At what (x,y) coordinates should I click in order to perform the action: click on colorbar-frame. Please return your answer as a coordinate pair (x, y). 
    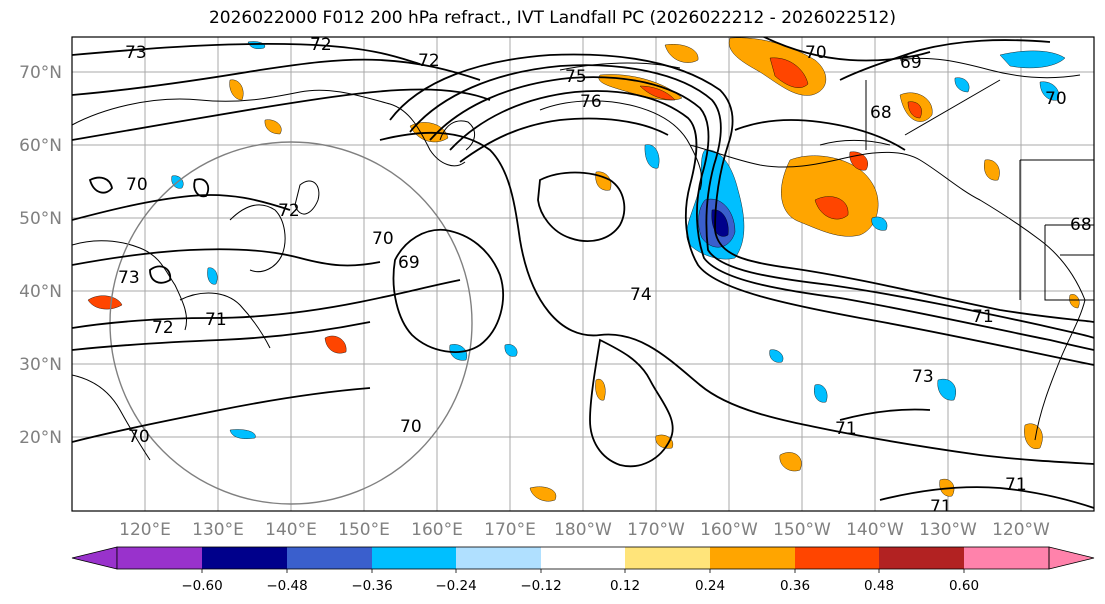
    Looking at the image, I should click on (583, 558).